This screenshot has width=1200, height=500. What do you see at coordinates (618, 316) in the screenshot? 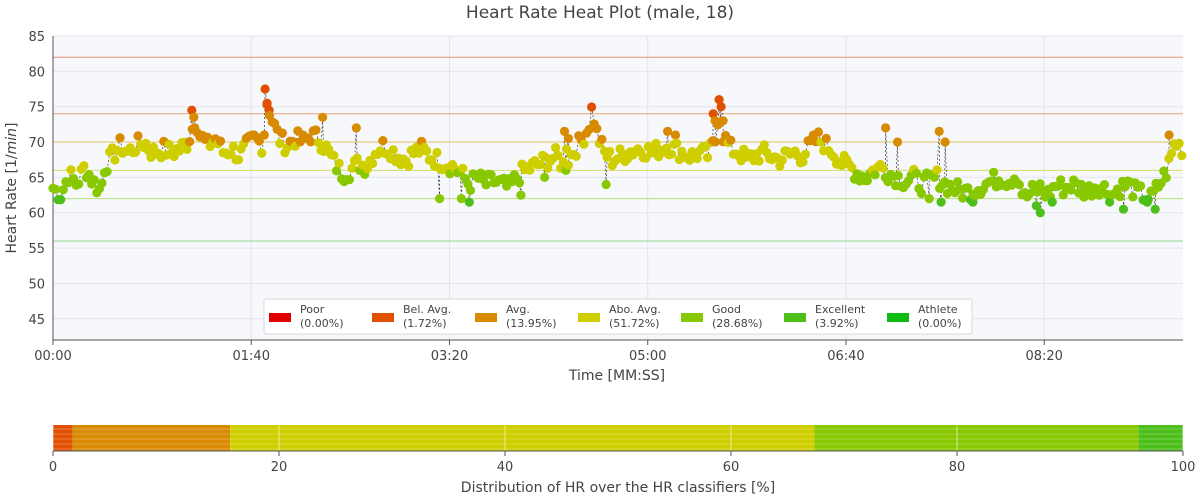
I see `legend-box` at bounding box center [618, 316].